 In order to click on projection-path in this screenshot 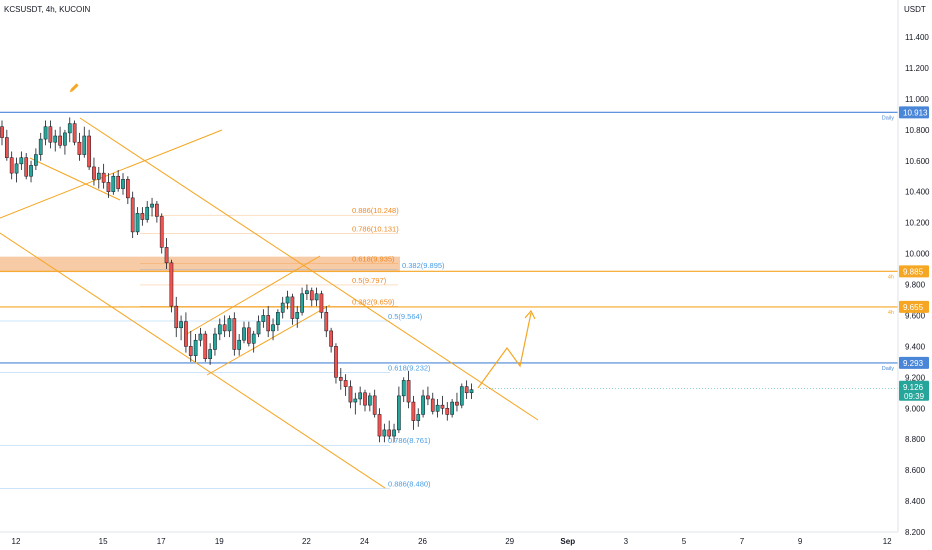, I will do `click(504, 350)`.